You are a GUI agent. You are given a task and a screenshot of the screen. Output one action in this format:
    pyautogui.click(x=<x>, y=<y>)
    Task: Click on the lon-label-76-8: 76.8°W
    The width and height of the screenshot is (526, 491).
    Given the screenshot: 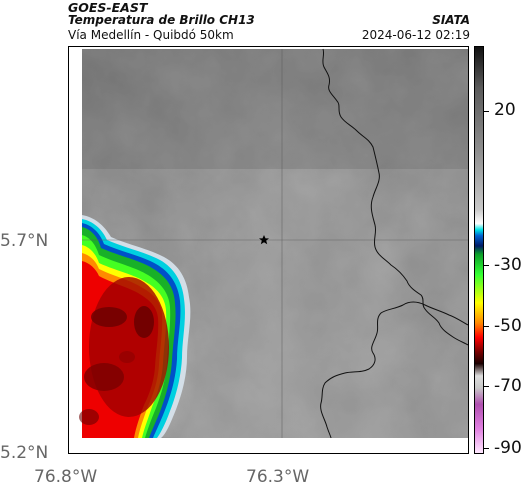 What is the action you would take?
    pyautogui.click(x=66, y=477)
    